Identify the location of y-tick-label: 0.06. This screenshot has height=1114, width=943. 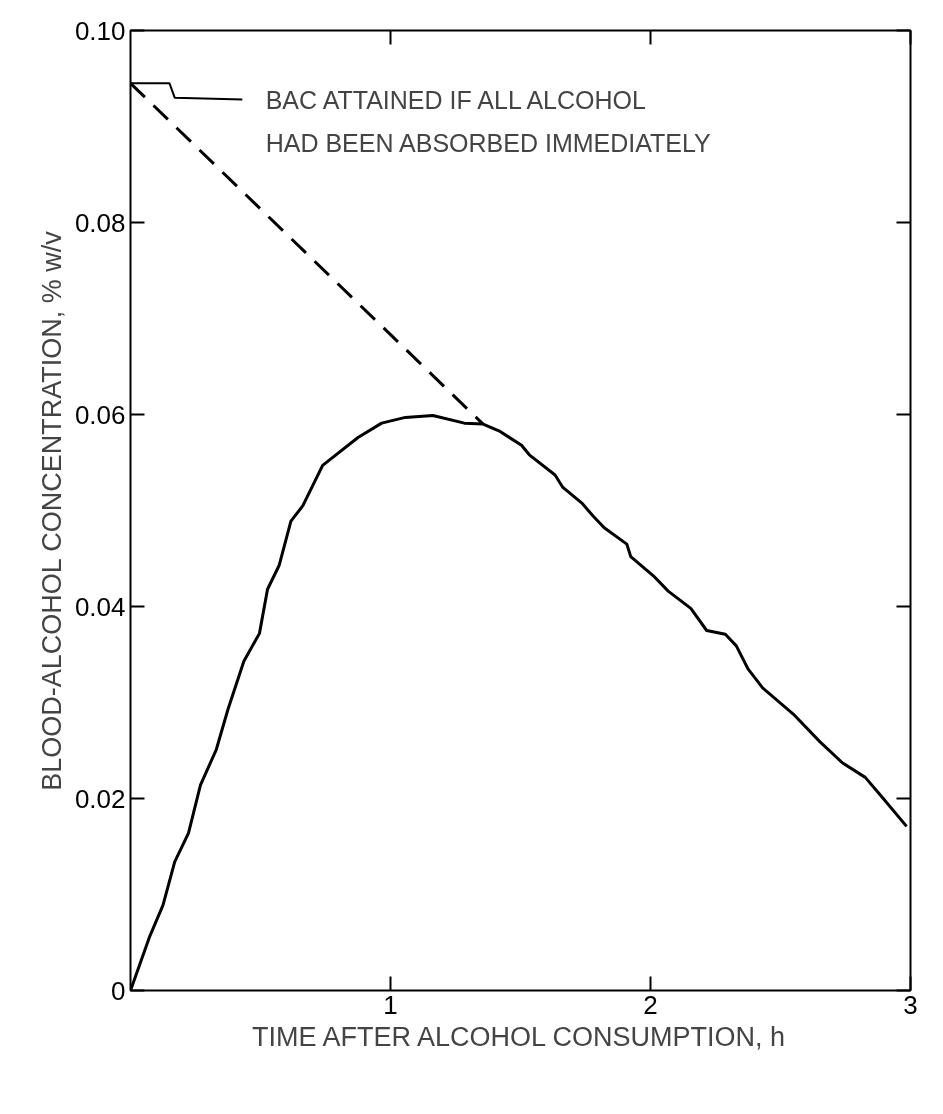
(100, 414).